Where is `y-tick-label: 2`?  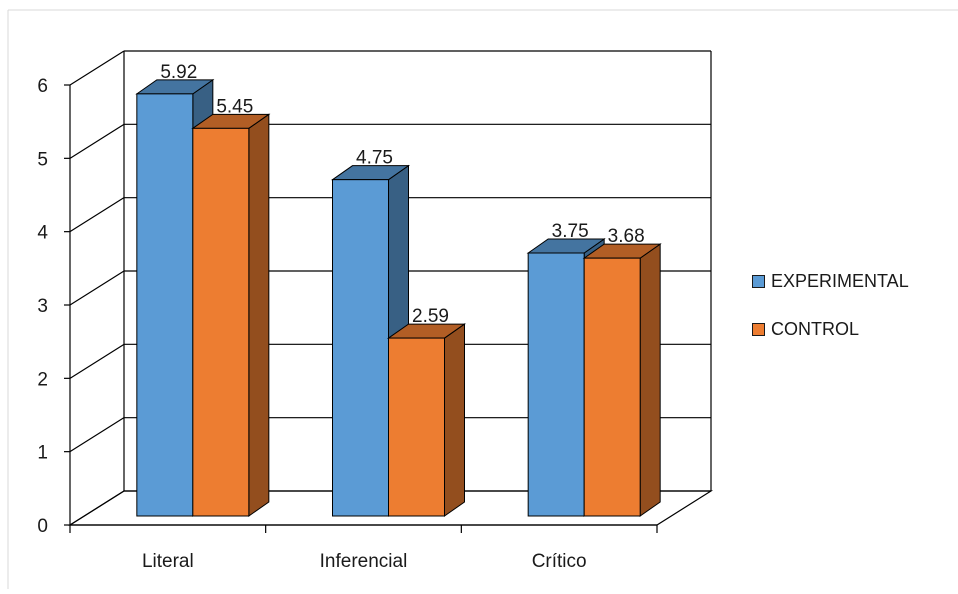 y-tick-label: 2 is located at coordinates (42, 379).